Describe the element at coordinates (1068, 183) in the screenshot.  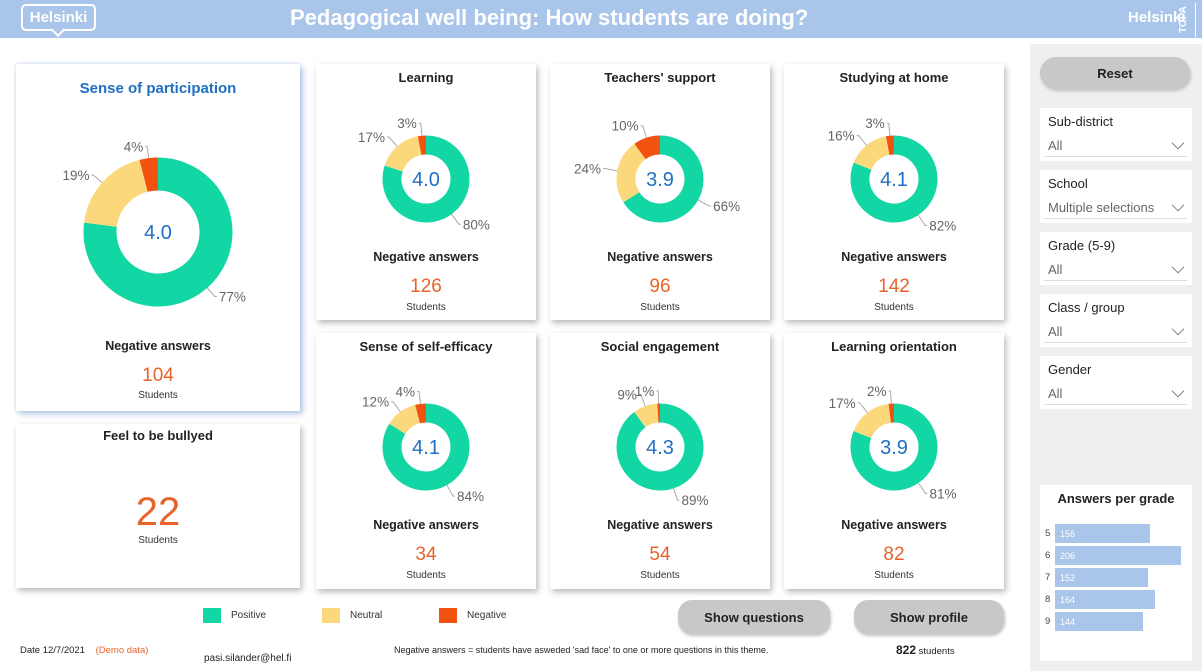
I see `filter-label: School` at that location.